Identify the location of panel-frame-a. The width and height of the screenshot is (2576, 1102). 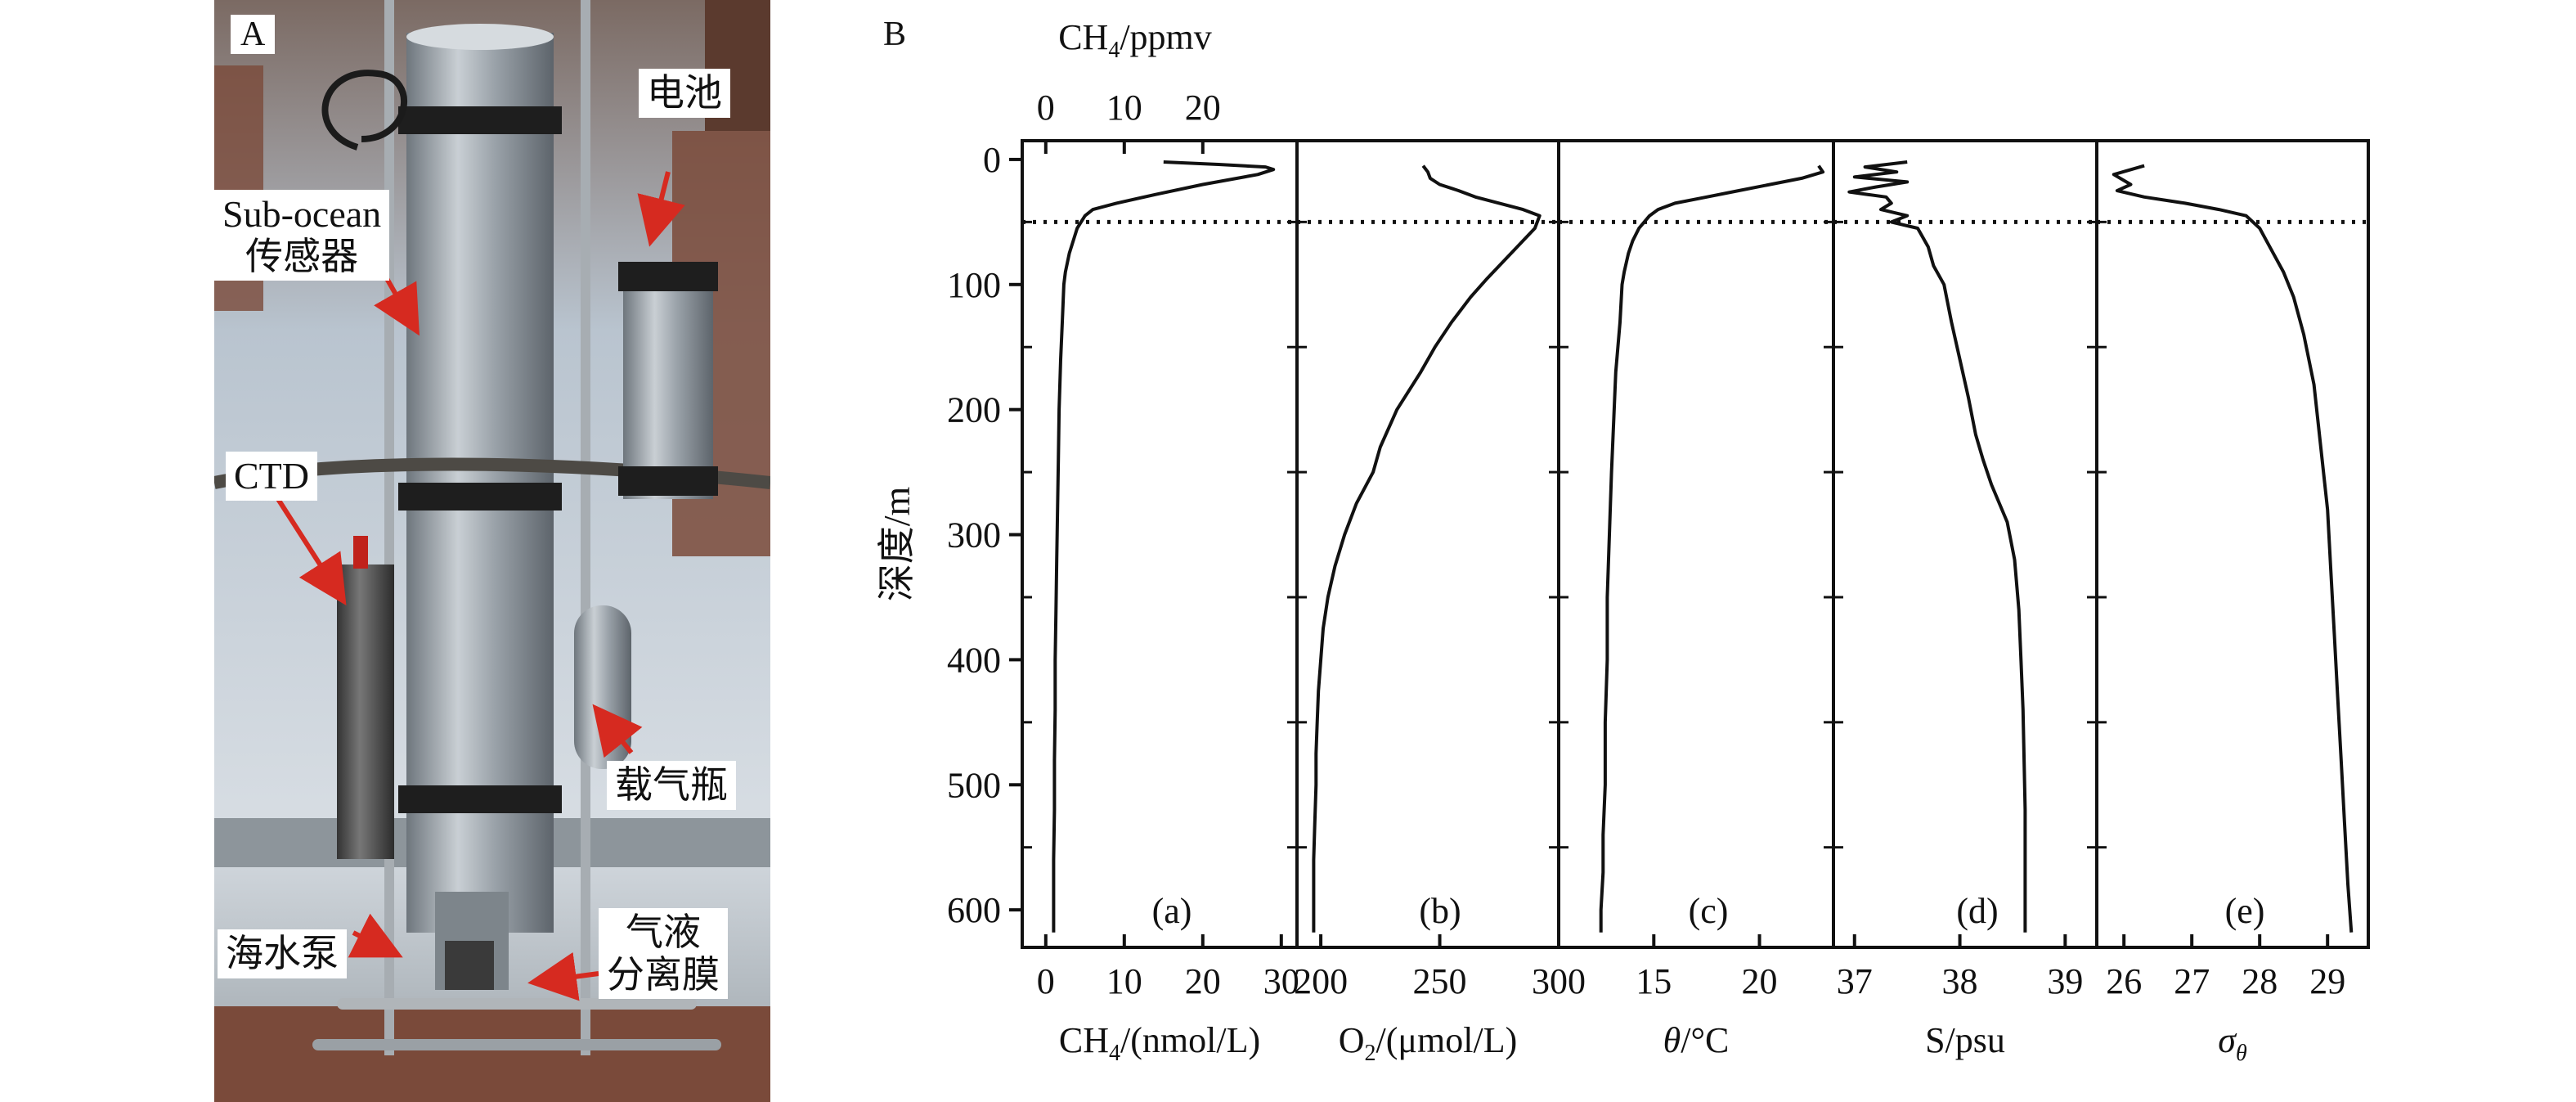
(1160, 544).